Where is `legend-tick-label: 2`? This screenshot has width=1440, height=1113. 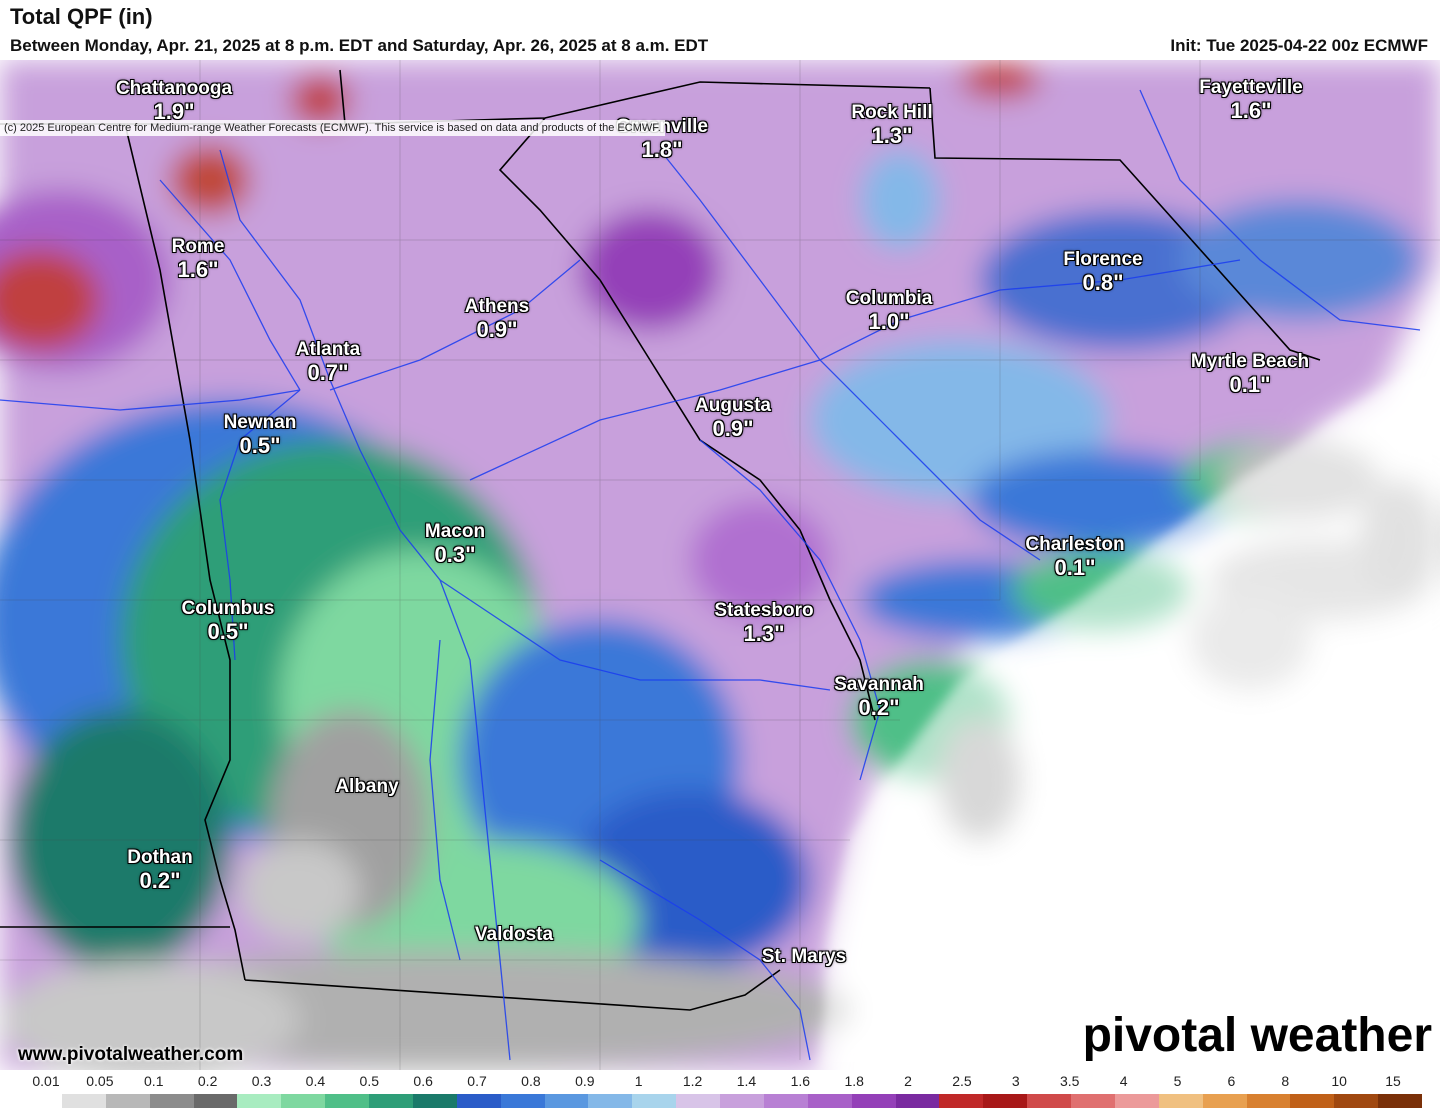 legend-tick-label: 2 is located at coordinates (908, 1081).